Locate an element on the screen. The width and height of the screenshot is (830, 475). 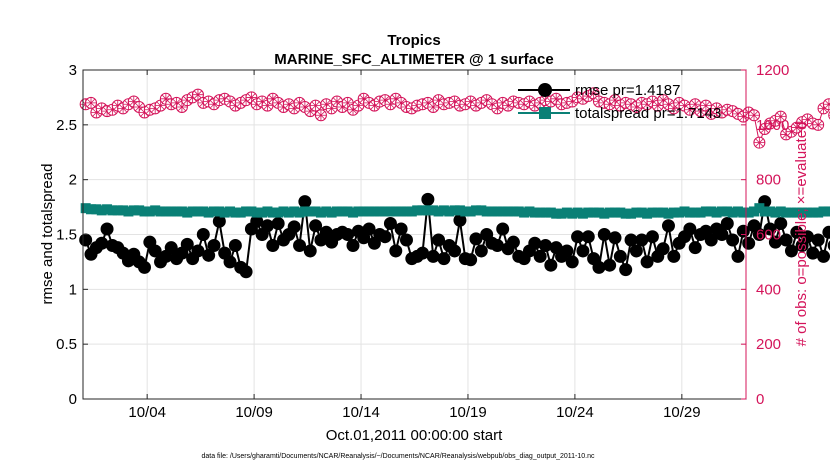
y-right-tick-label: 400 is located at coordinates (768, 289).